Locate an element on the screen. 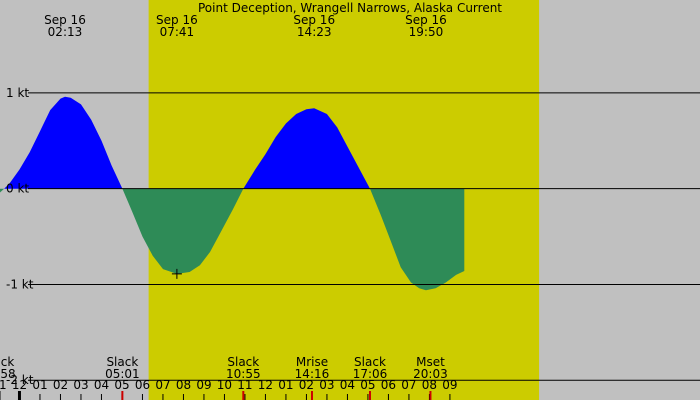  y-tick-labels: 1 kt 0 kt -1 kt -2 kt is located at coordinates (20, 236).